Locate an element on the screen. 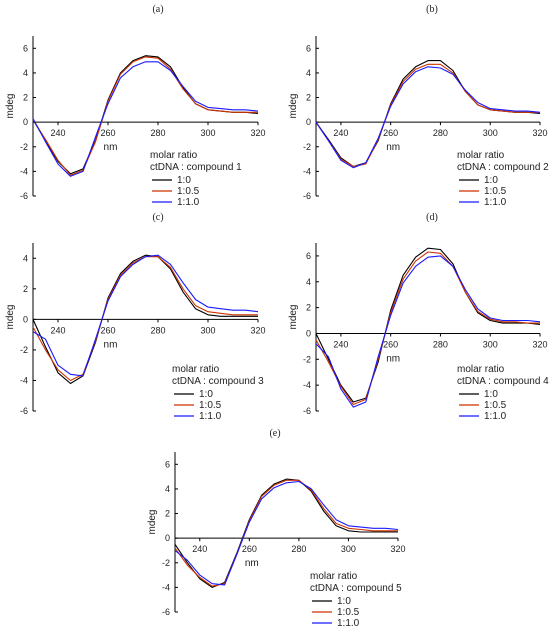 Image resolution: width=550 pixels, height=631 pixels. panel-label: (e) is located at coordinates (274, 433).